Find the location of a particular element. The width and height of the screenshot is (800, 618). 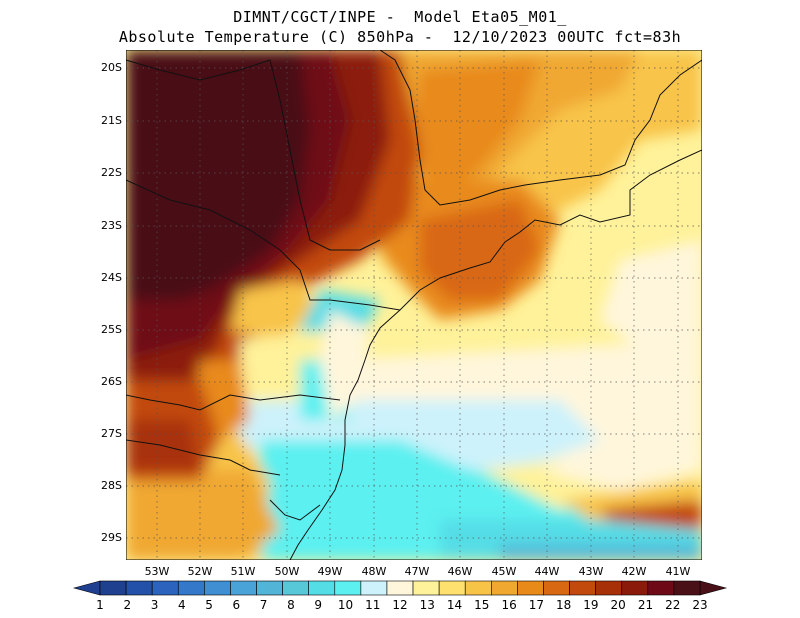

colorbar-right-arrow is located at coordinates (713, 588).